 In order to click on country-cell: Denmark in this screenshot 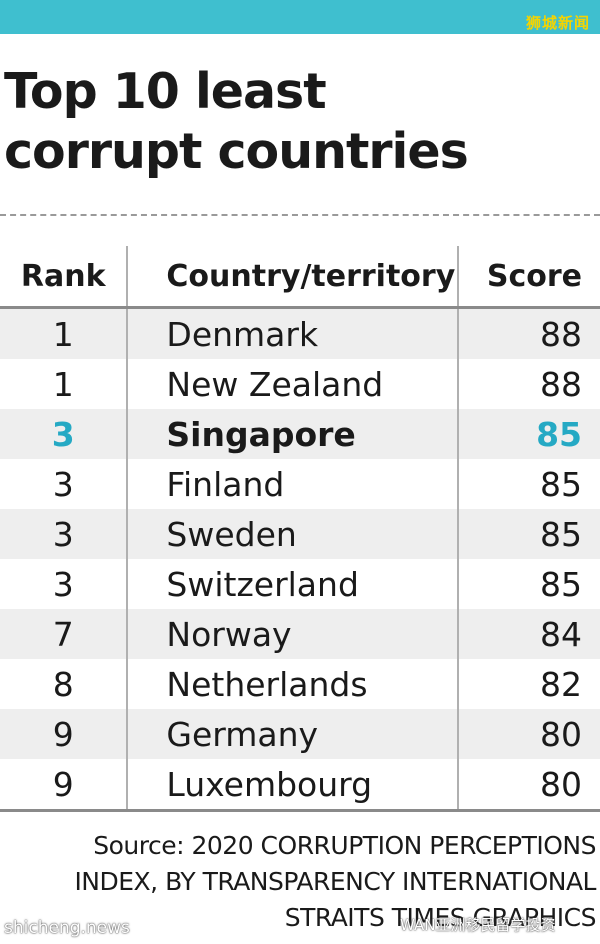, I will do `click(293, 333)`.